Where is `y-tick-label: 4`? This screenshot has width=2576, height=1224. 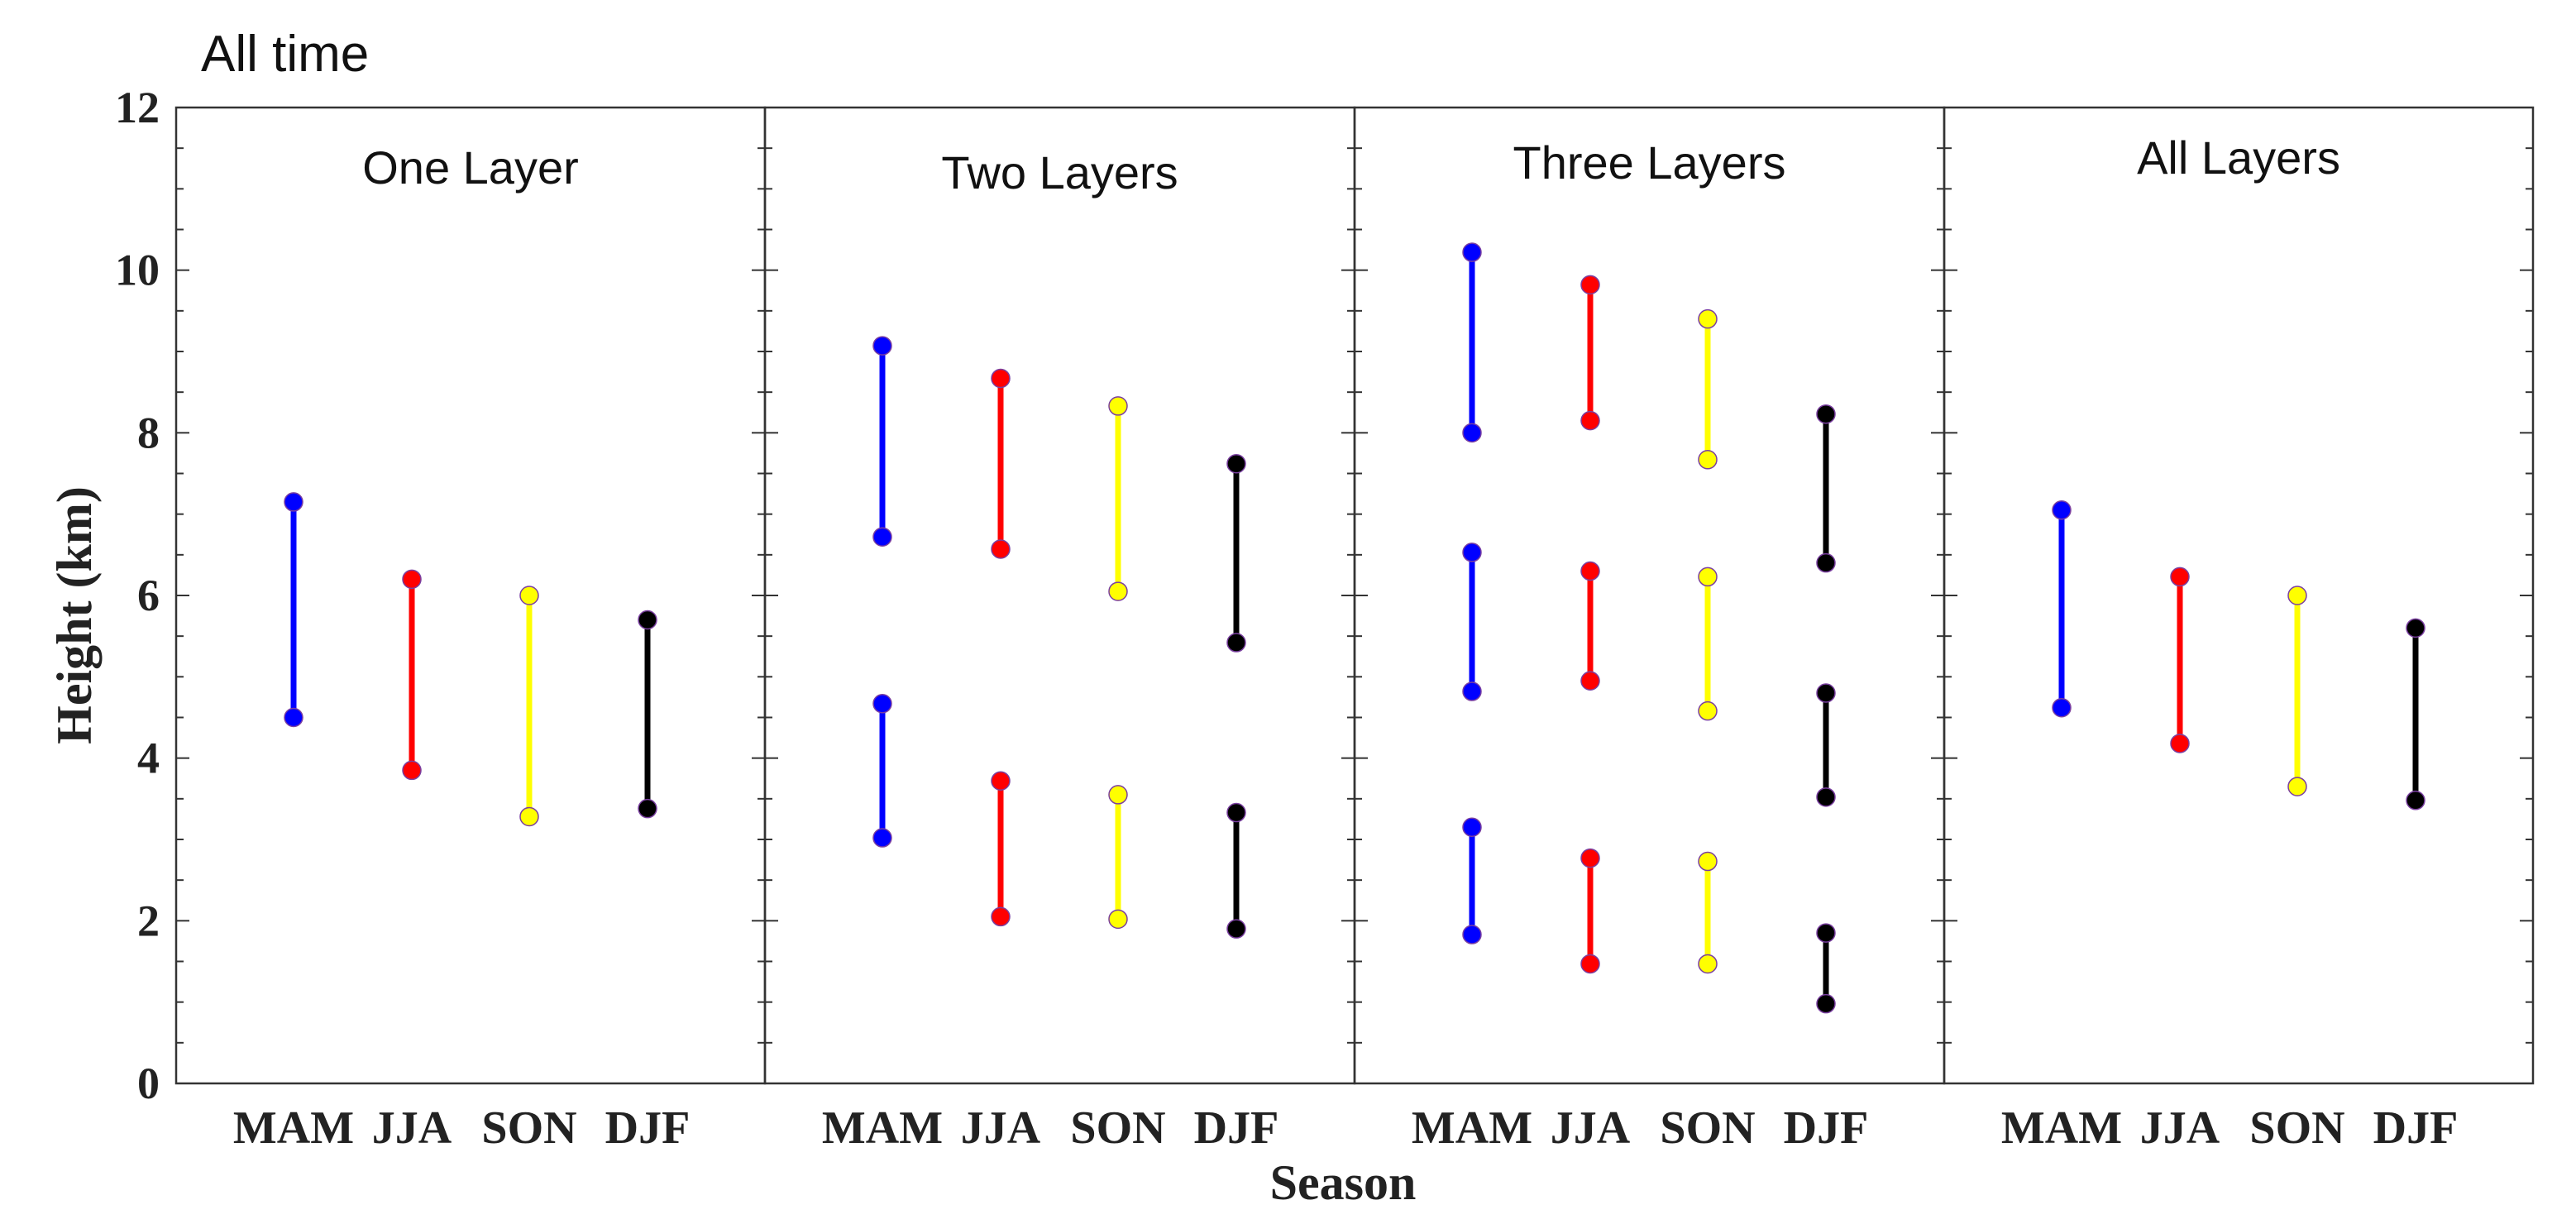
y-tick-label: 4 is located at coordinates (148, 758).